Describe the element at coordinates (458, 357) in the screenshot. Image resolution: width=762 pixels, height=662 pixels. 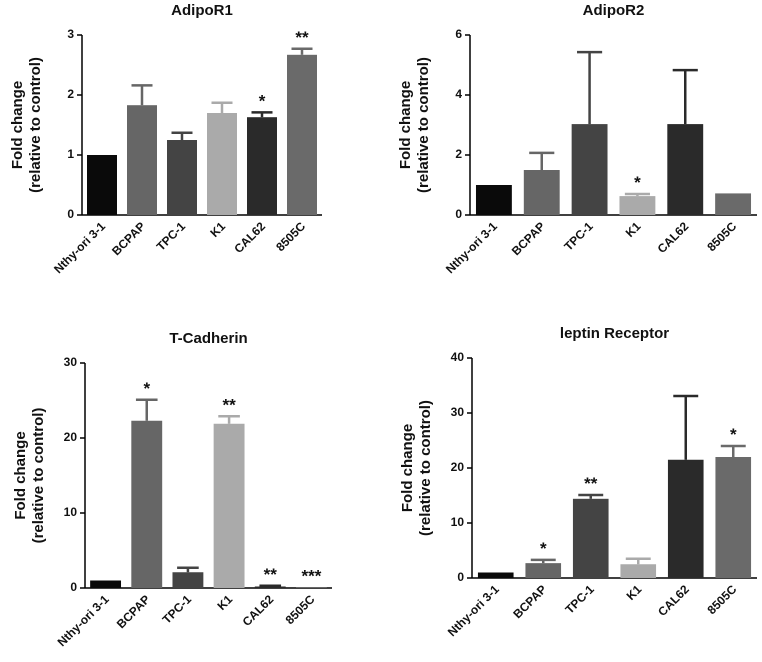
I see `y-tick-label: 40` at that location.